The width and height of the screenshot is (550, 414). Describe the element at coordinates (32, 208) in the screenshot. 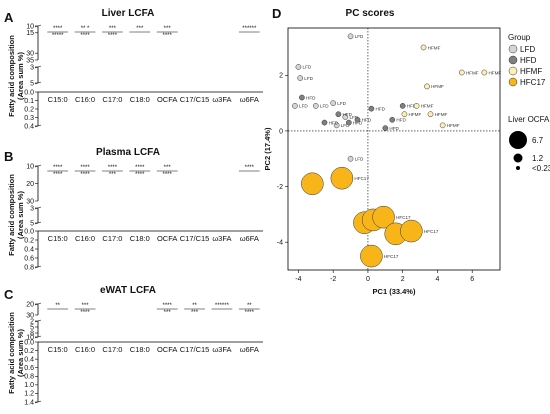

I see `y-tick-label: 3` at that location.